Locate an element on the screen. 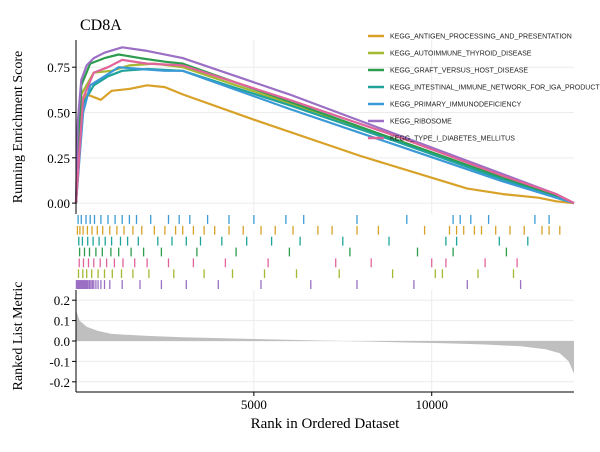  es-ytick-label-0: 0.00 is located at coordinates (58, 203).